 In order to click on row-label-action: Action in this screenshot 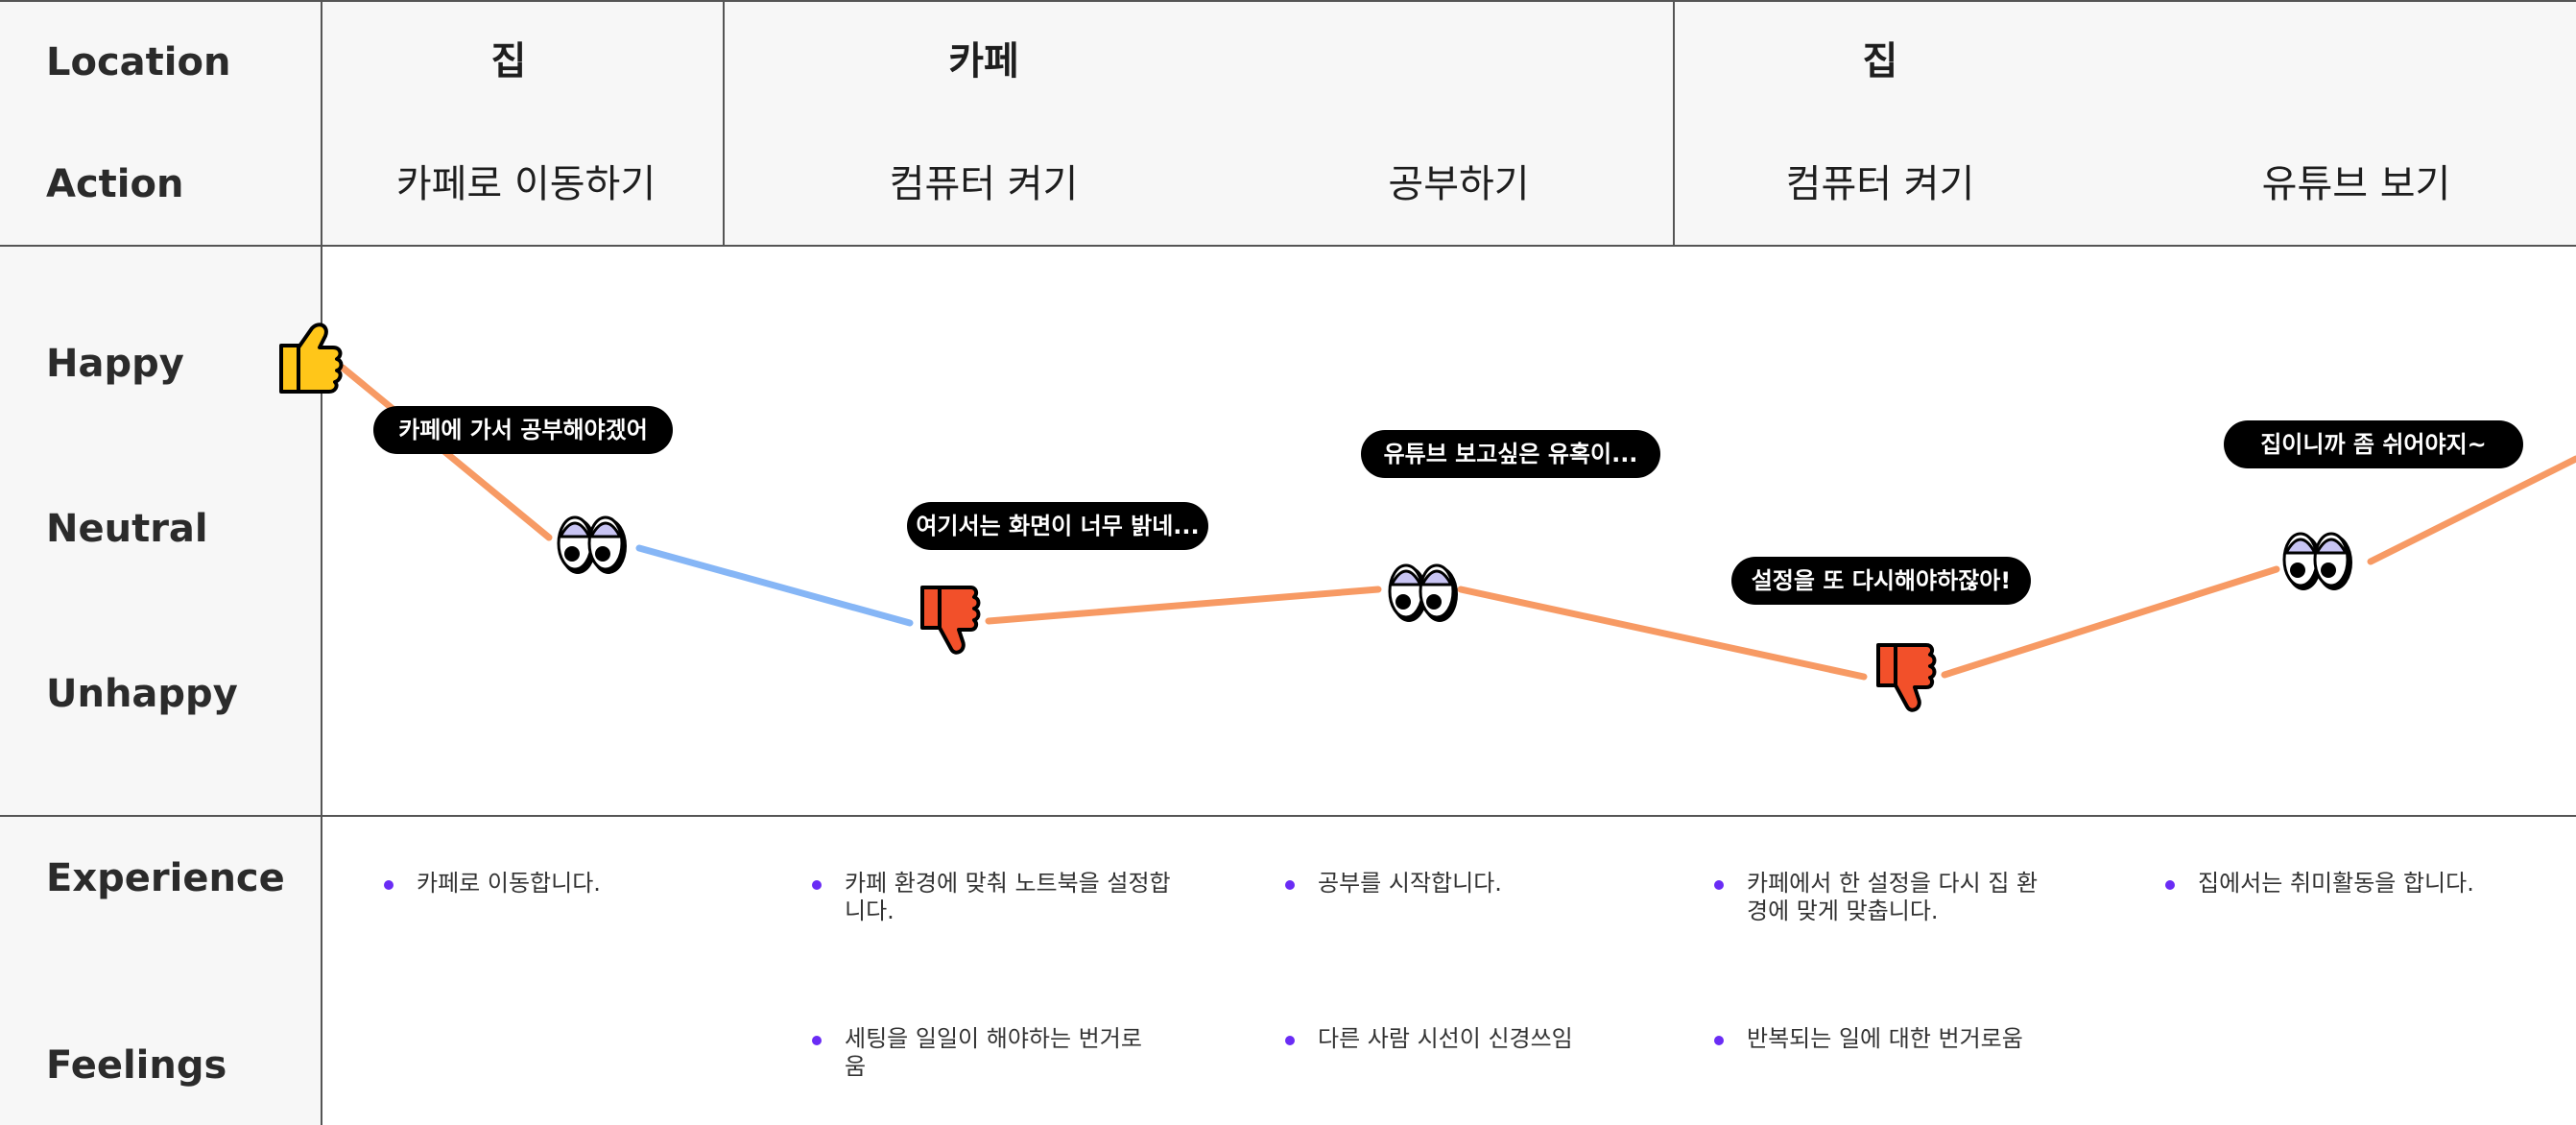, I will do `click(115, 184)`.